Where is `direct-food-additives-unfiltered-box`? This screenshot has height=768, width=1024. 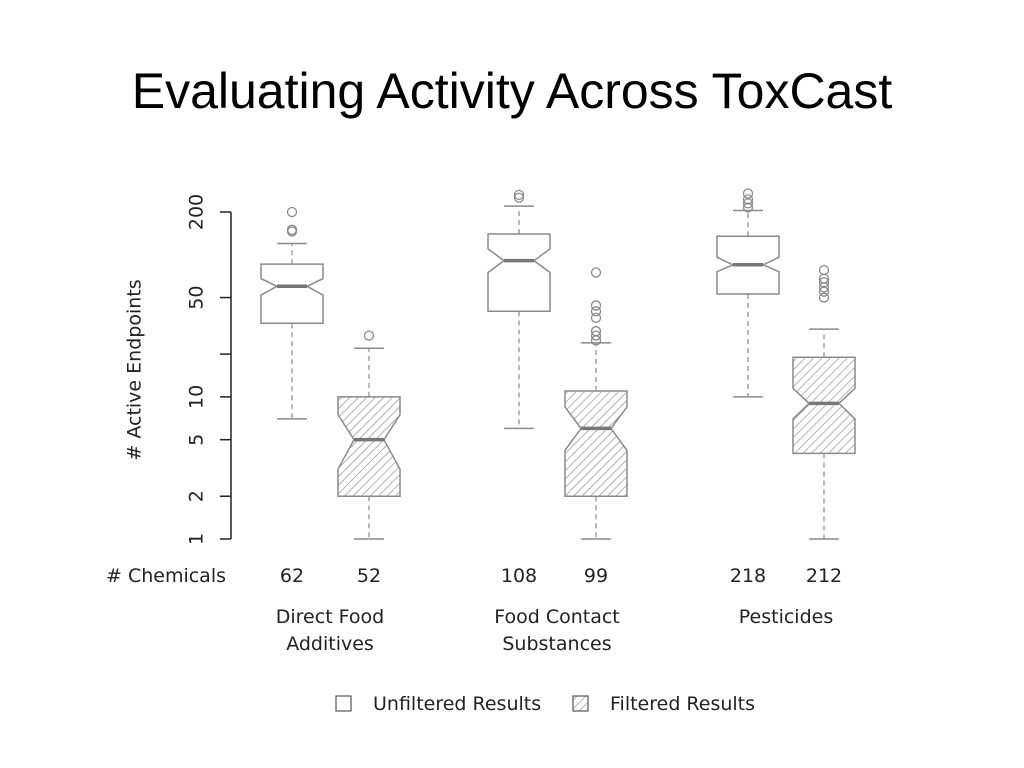
direct-food-additives-unfiltered-box is located at coordinates (292, 293).